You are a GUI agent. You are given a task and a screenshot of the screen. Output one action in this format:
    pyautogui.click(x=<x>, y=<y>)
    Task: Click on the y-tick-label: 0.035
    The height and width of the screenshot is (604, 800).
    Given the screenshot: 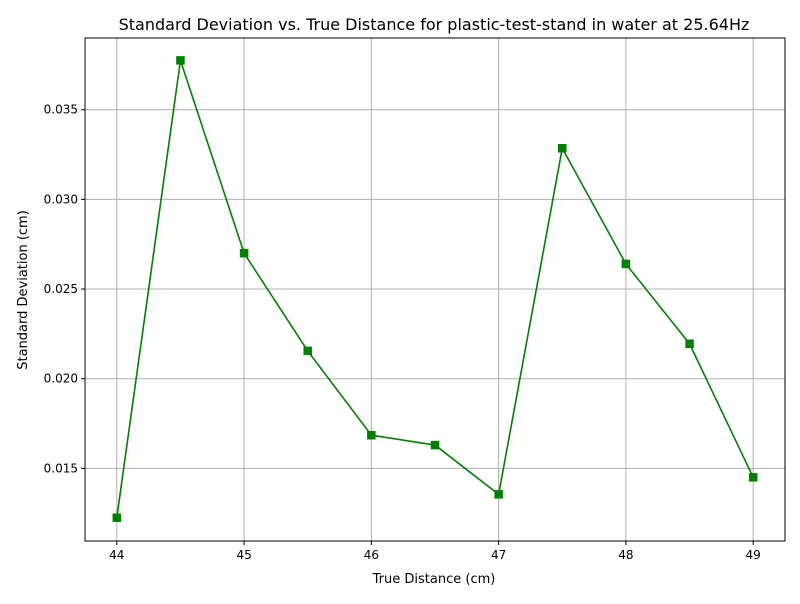 What is the action you would take?
    pyautogui.click(x=61, y=110)
    